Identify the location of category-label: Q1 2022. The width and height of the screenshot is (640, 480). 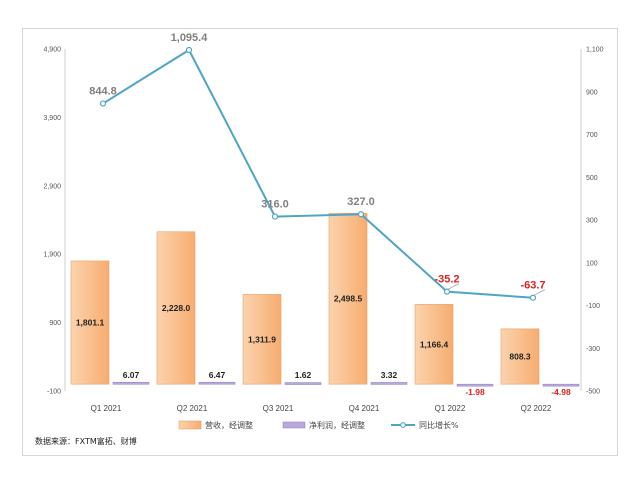
(450, 408).